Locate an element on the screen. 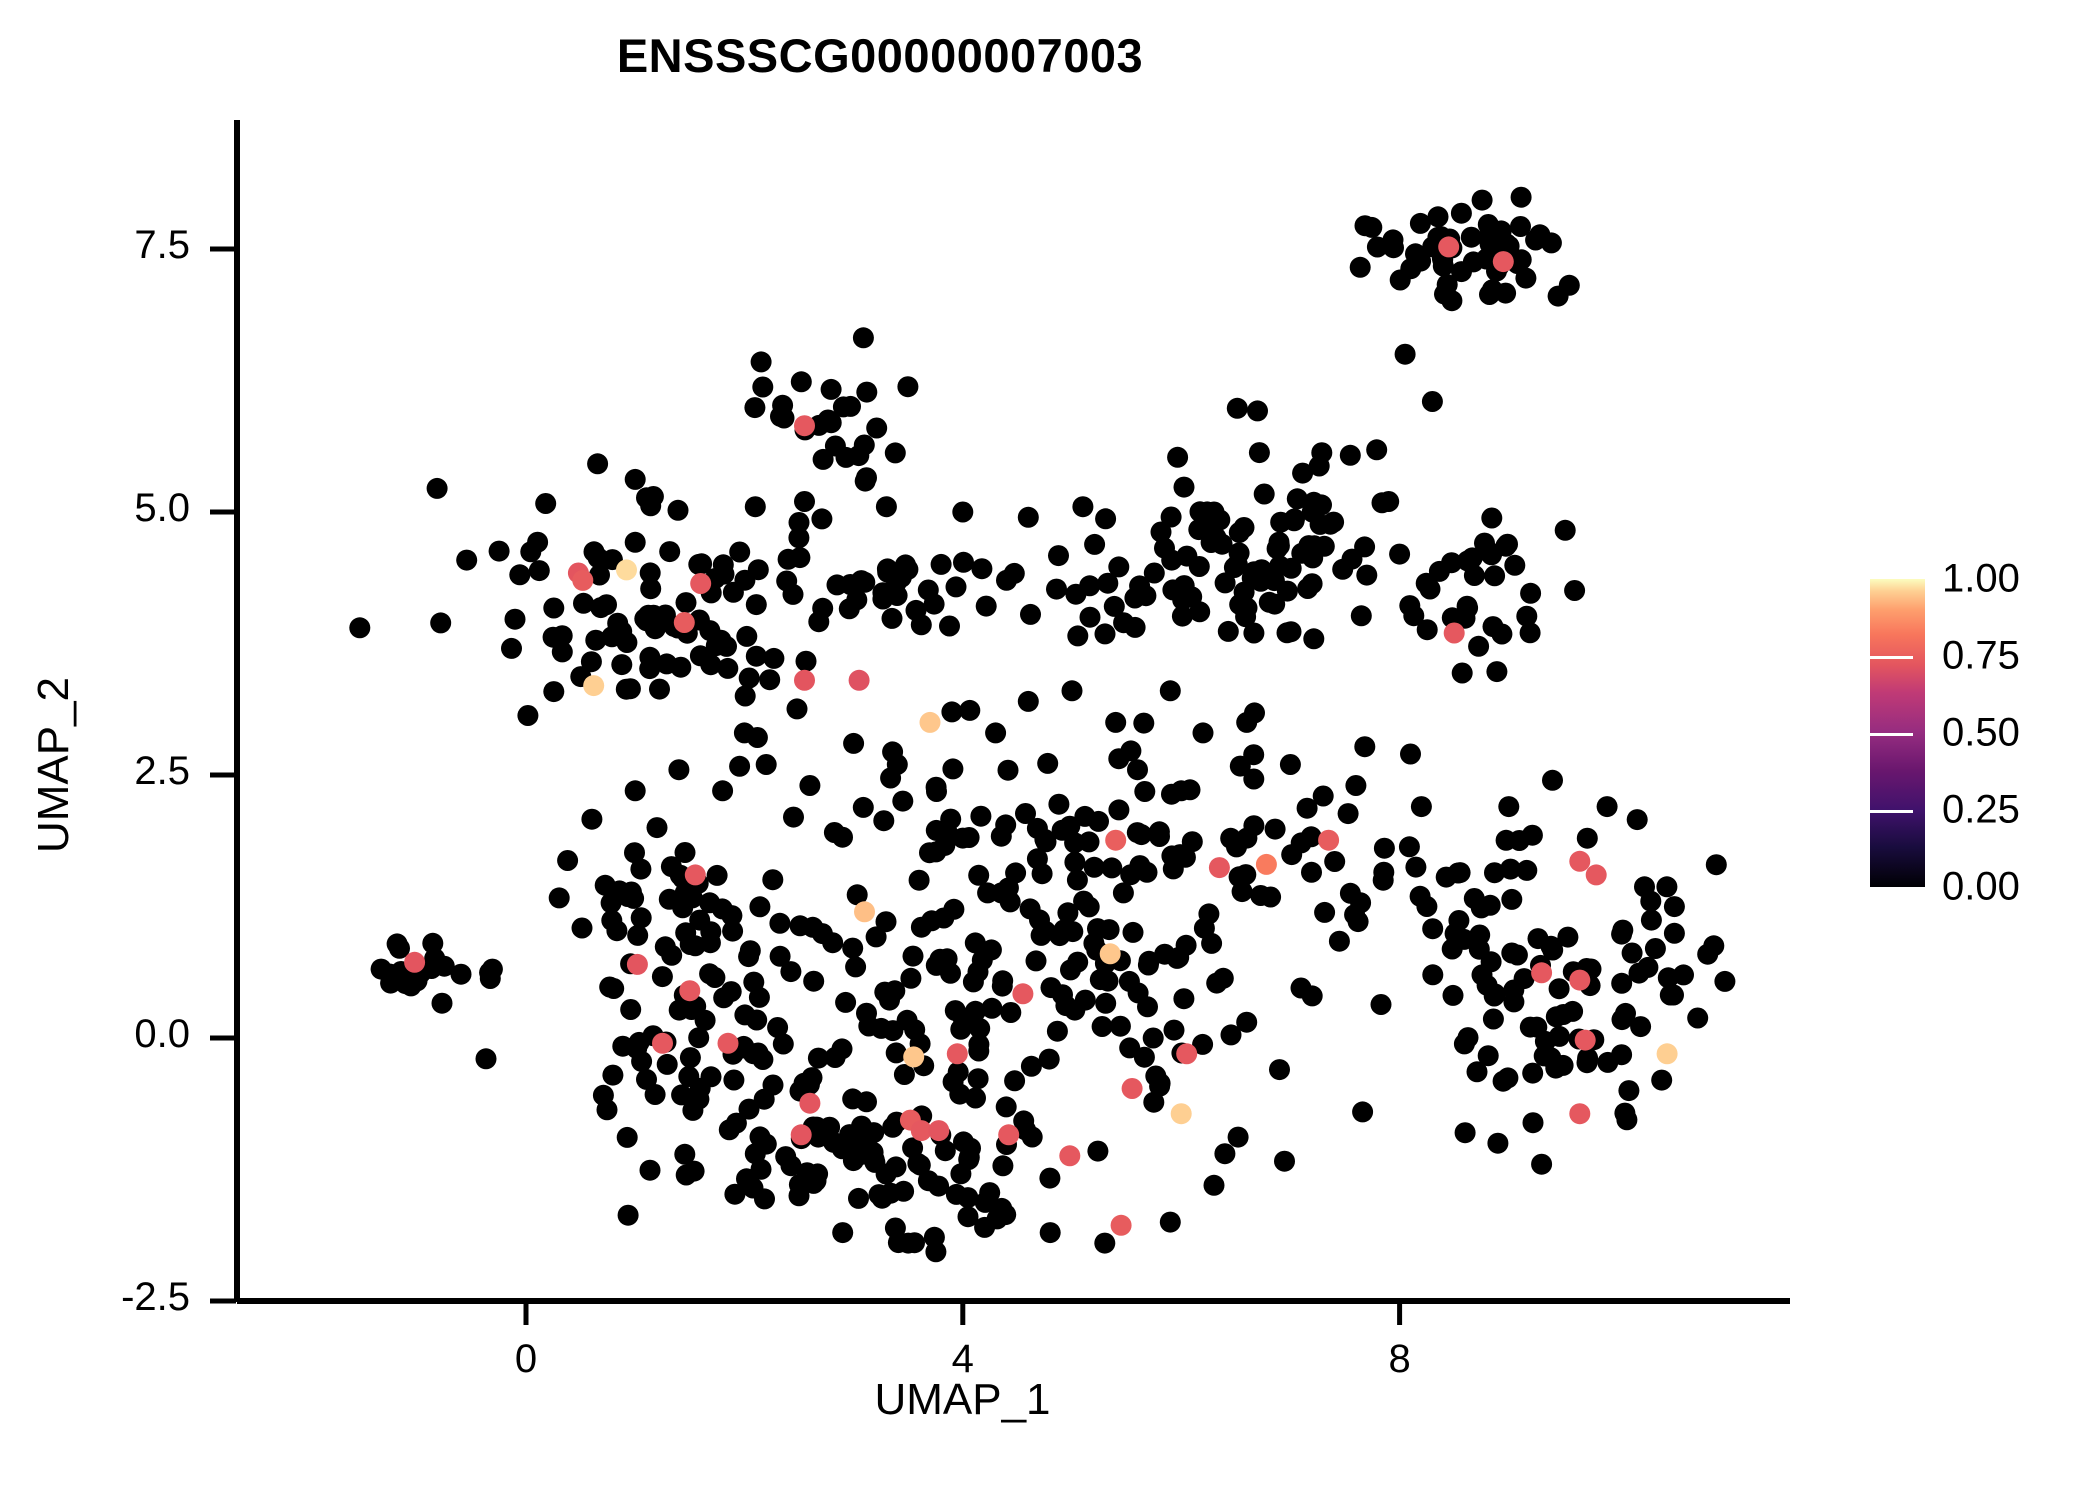 This screenshot has height=1500, width=2100. x-tick-label: 0 is located at coordinates (526, 1359).